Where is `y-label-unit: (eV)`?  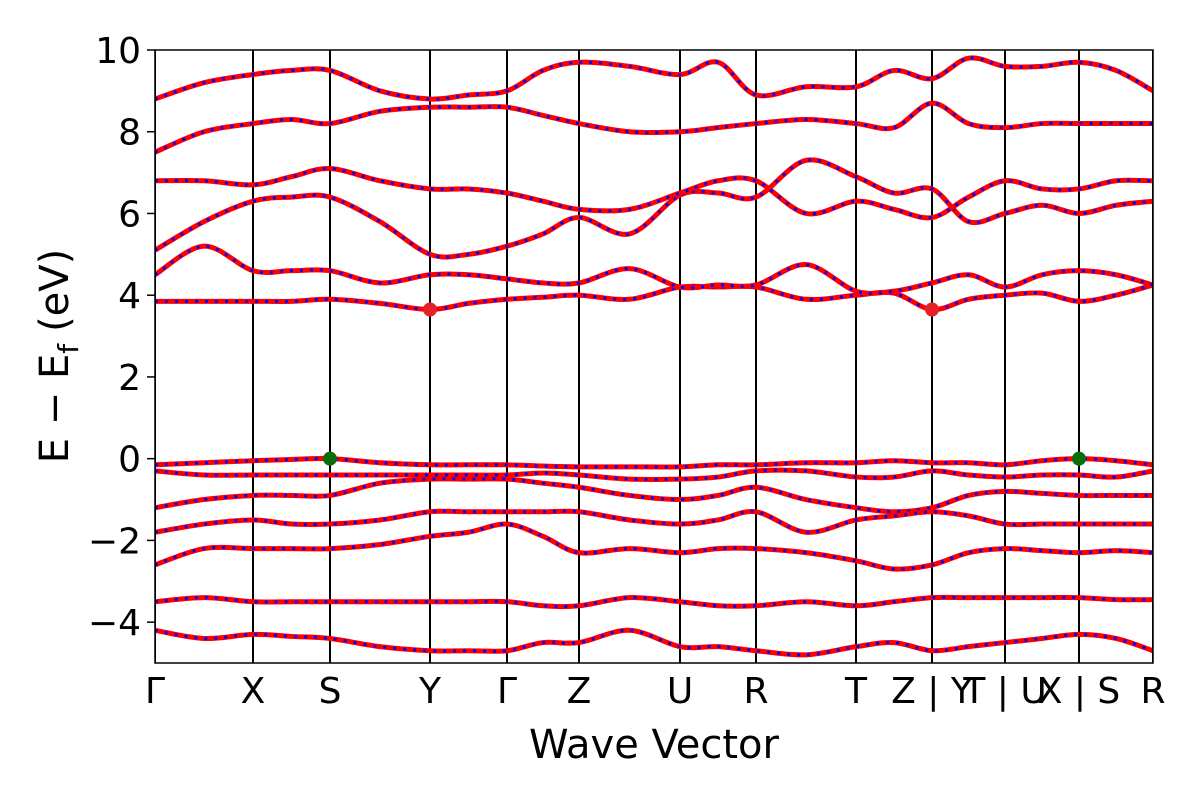 y-label-unit: (eV) is located at coordinates (55, 290).